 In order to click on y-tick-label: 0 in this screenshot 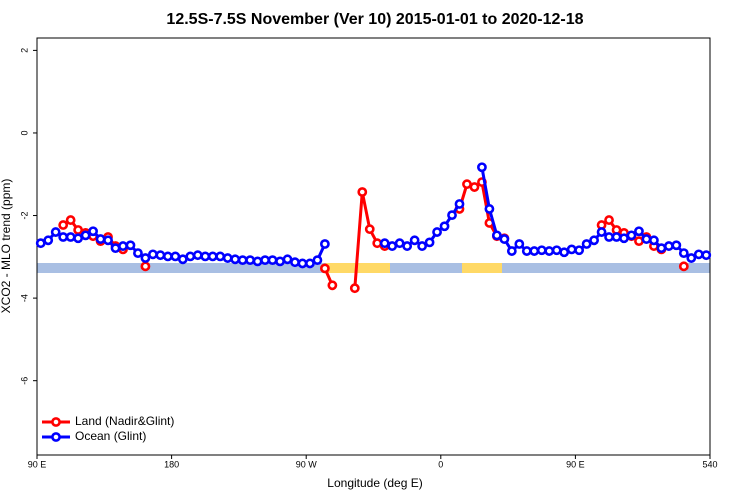, I will do `click(24, 132)`.